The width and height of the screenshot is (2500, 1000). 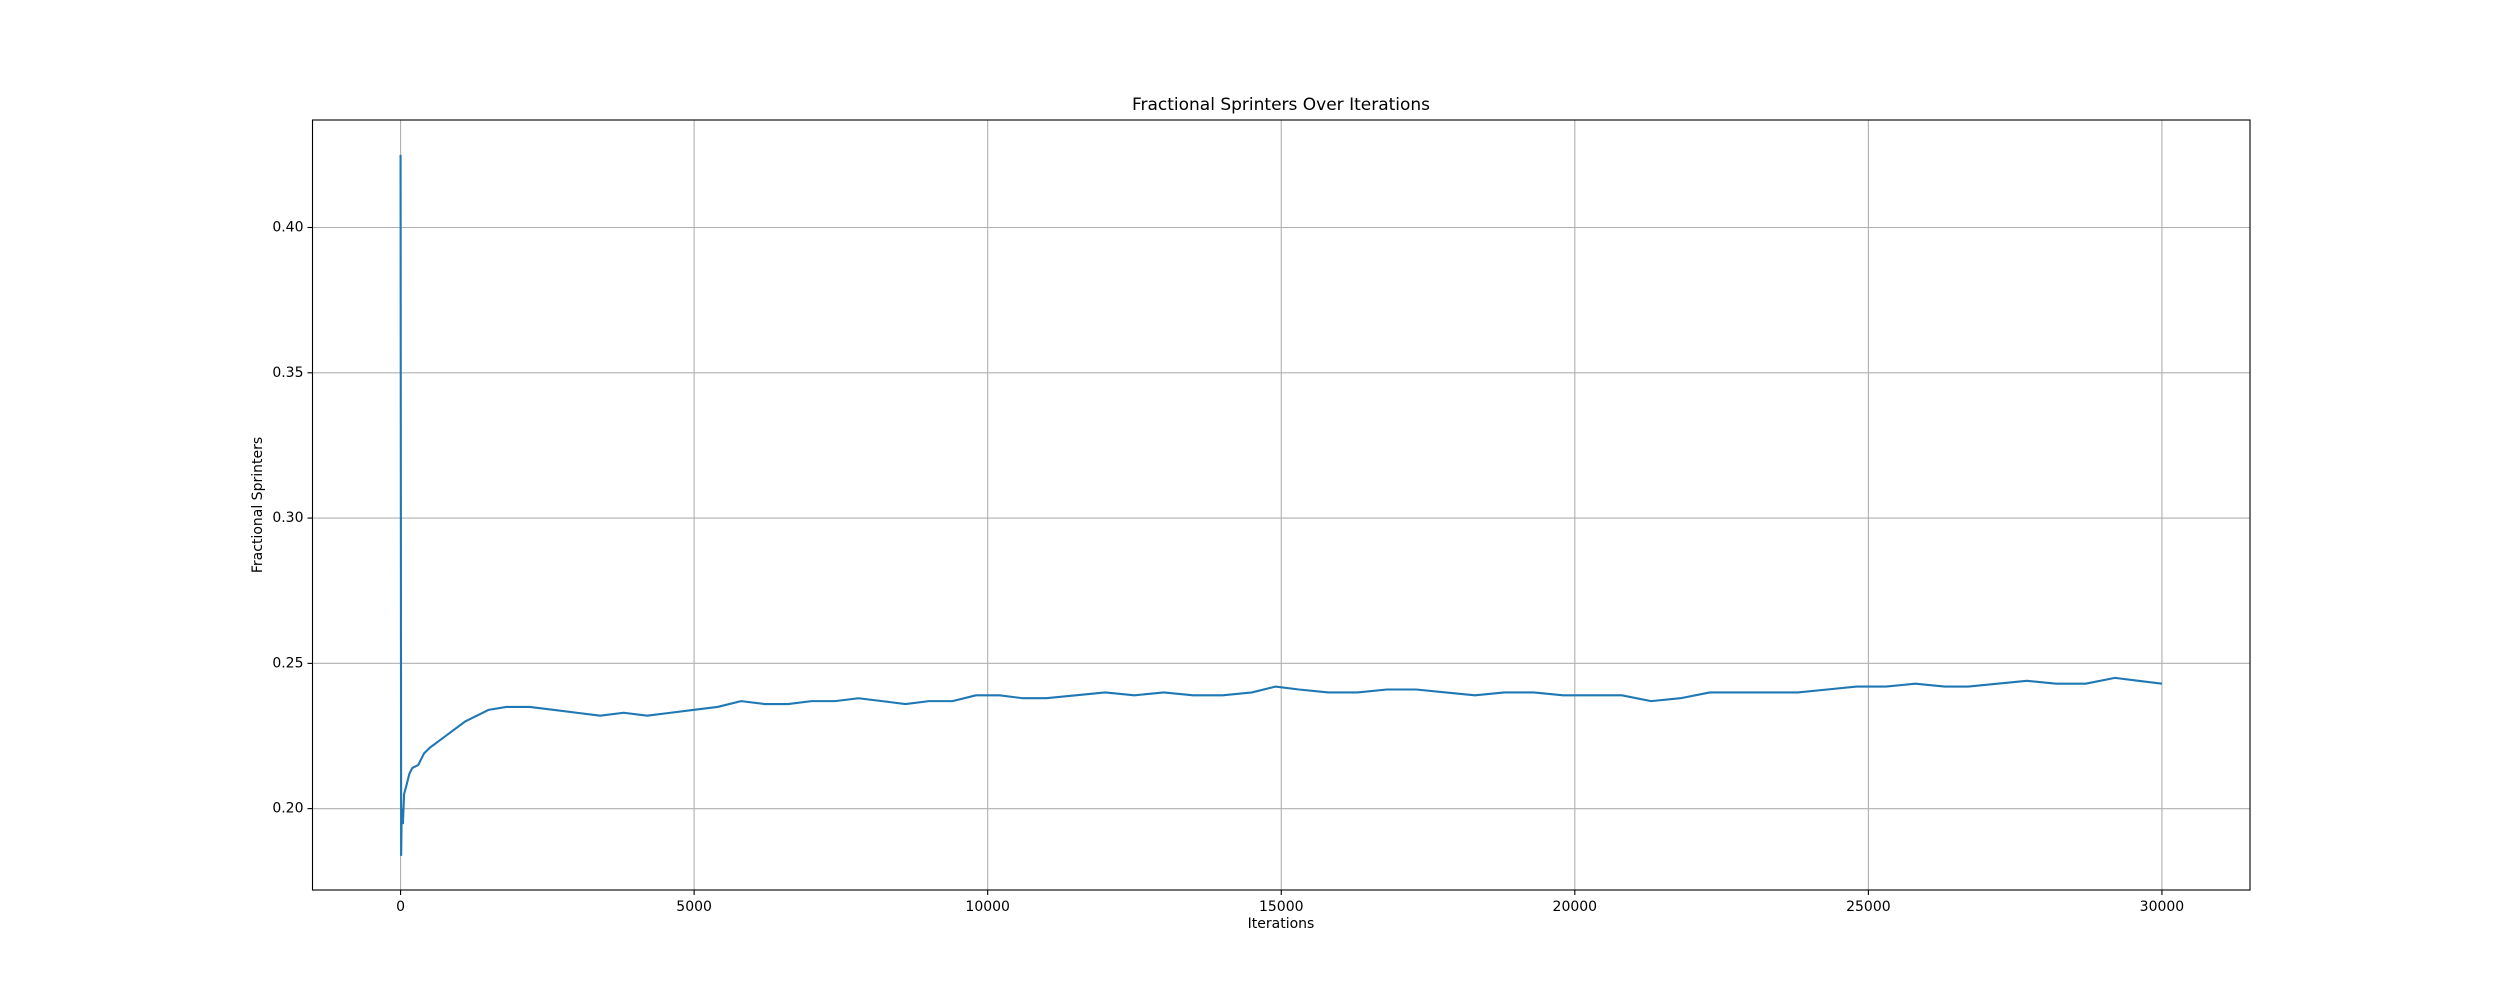 What do you see at coordinates (2162, 907) in the screenshot?
I see `x-tick-label: 30000` at bounding box center [2162, 907].